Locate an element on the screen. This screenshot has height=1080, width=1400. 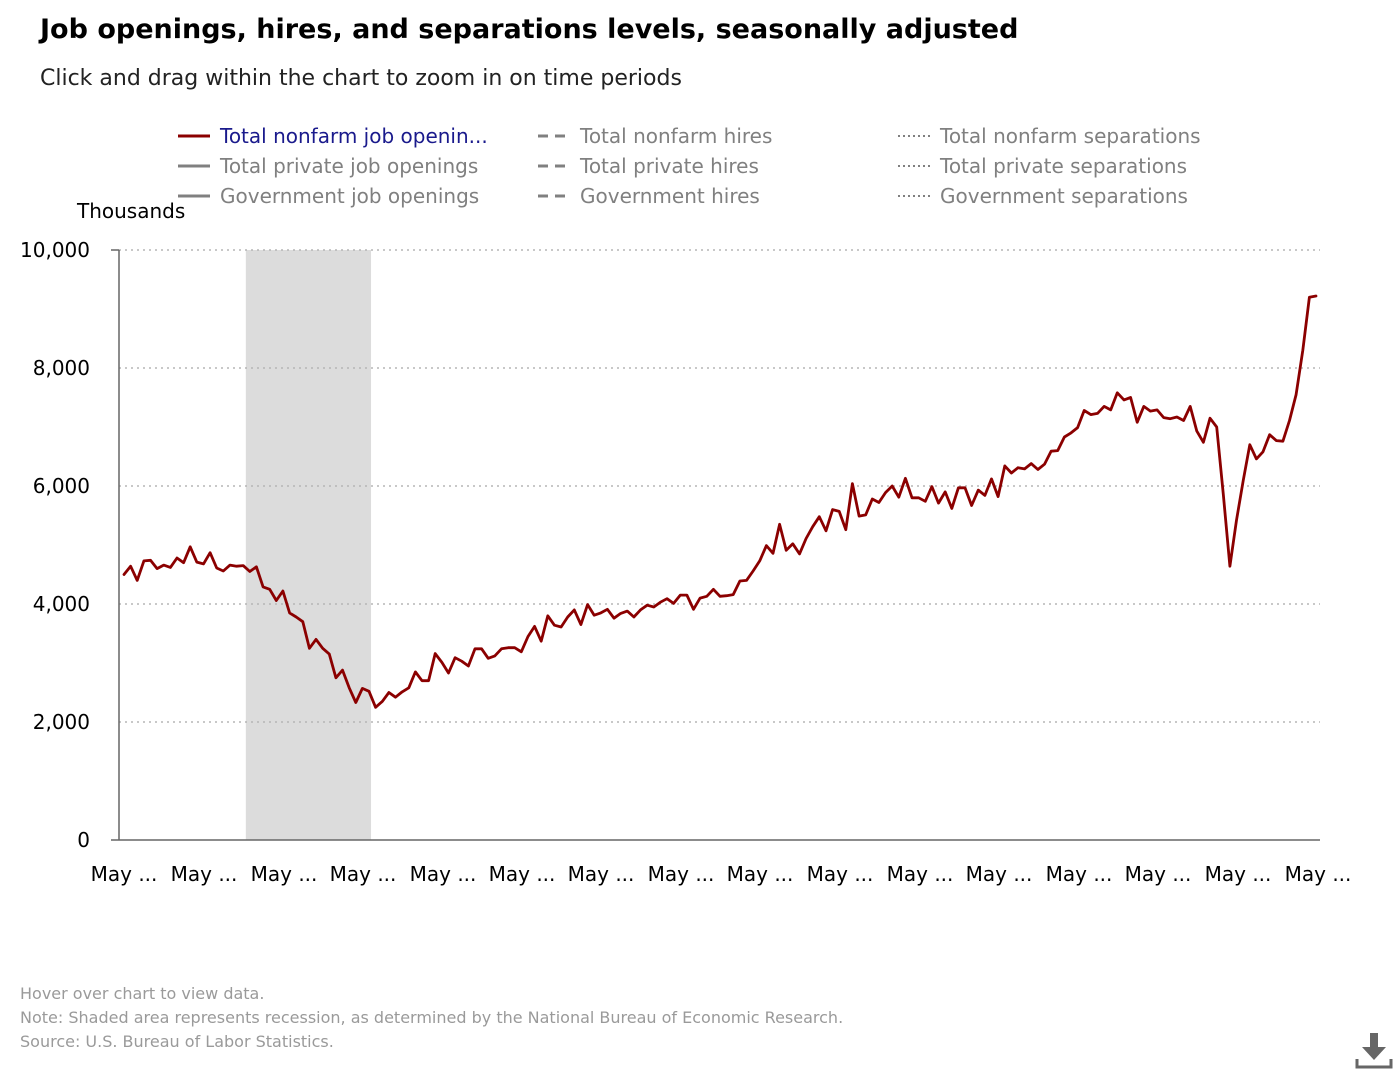
legend-label: Government separations is located at coordinates (1064, 196).